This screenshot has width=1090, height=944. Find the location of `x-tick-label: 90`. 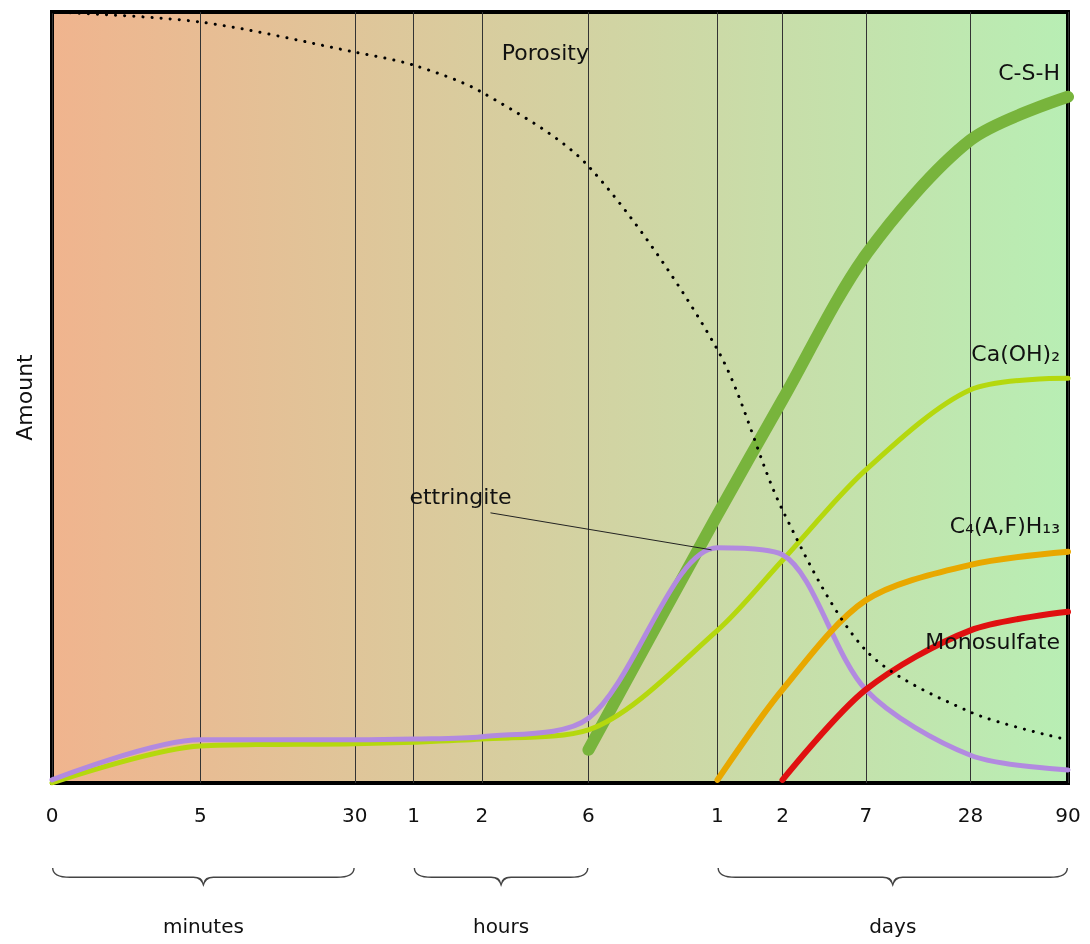

x-tick-label: 90 is located at coordinates (1068, 815).